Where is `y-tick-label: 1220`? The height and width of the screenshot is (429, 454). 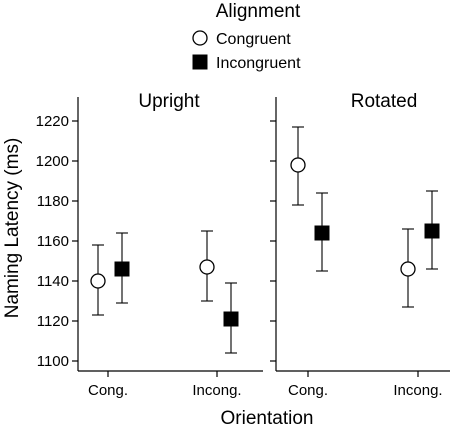 y-tick-label: 1220 is located at coordinates (52, 121).